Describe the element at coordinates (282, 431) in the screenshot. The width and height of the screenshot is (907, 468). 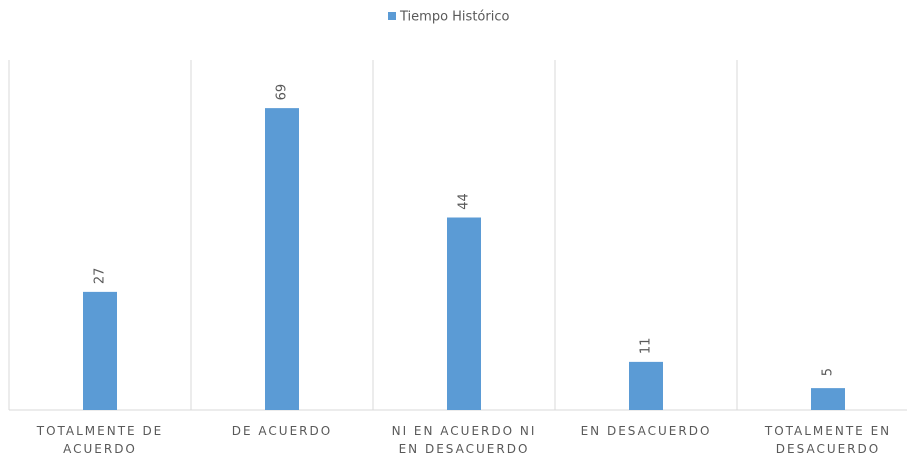
I see `x-tick-label: DE ACUERDO` at that location.